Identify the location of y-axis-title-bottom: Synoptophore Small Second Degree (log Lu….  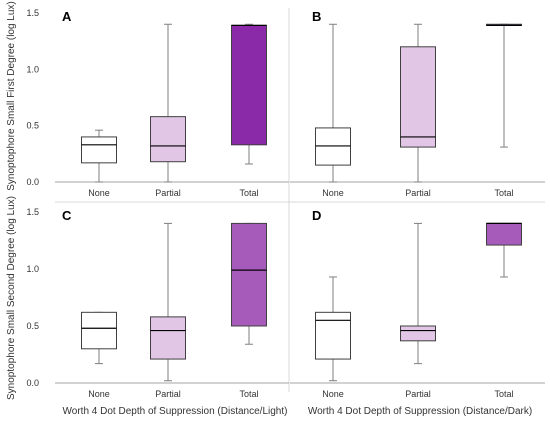
(11, 298).